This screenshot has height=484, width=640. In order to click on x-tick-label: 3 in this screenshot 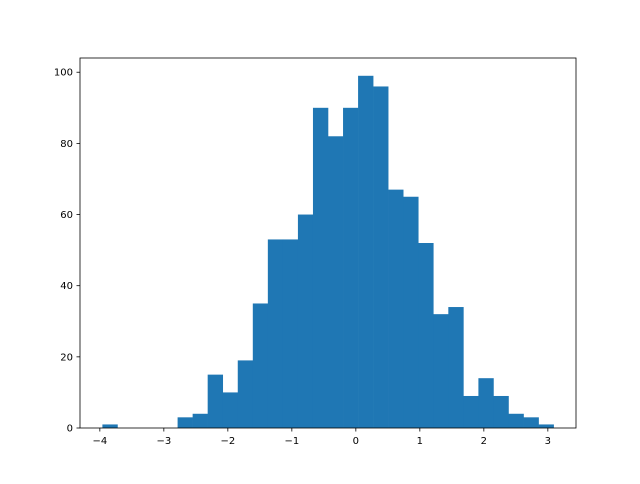, I will do `click(548, 441)`.